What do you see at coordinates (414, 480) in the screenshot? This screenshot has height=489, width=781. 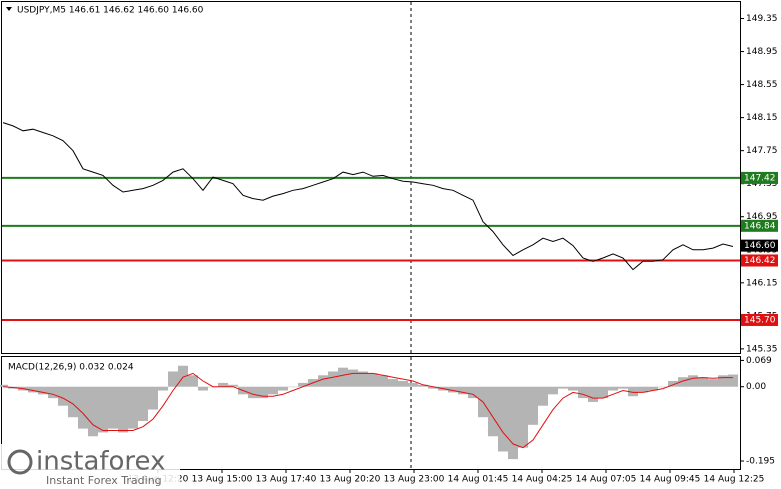 I see `x-tick-label: 13 Aug 23:00` at bounding box center [414, 480].